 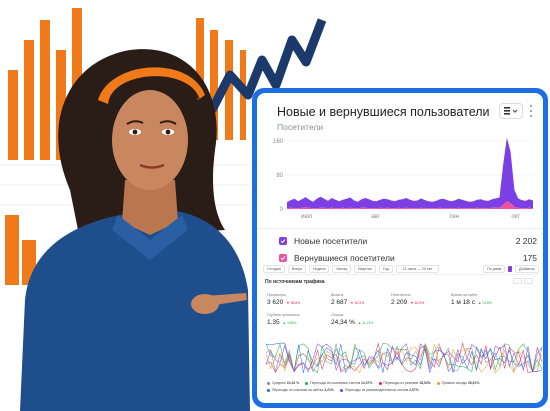 What do you see at coordinates (528, 281) in the screenshot?
I see `settings-icon` at bounding box center [528, 281].